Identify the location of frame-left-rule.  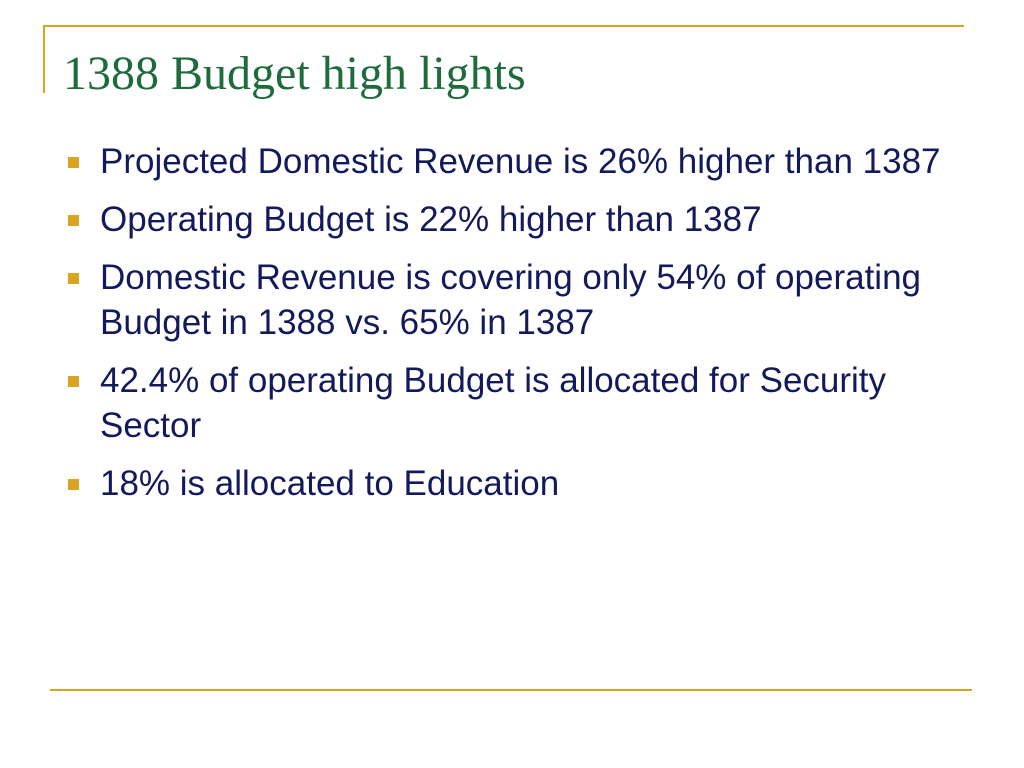
(44, 59).